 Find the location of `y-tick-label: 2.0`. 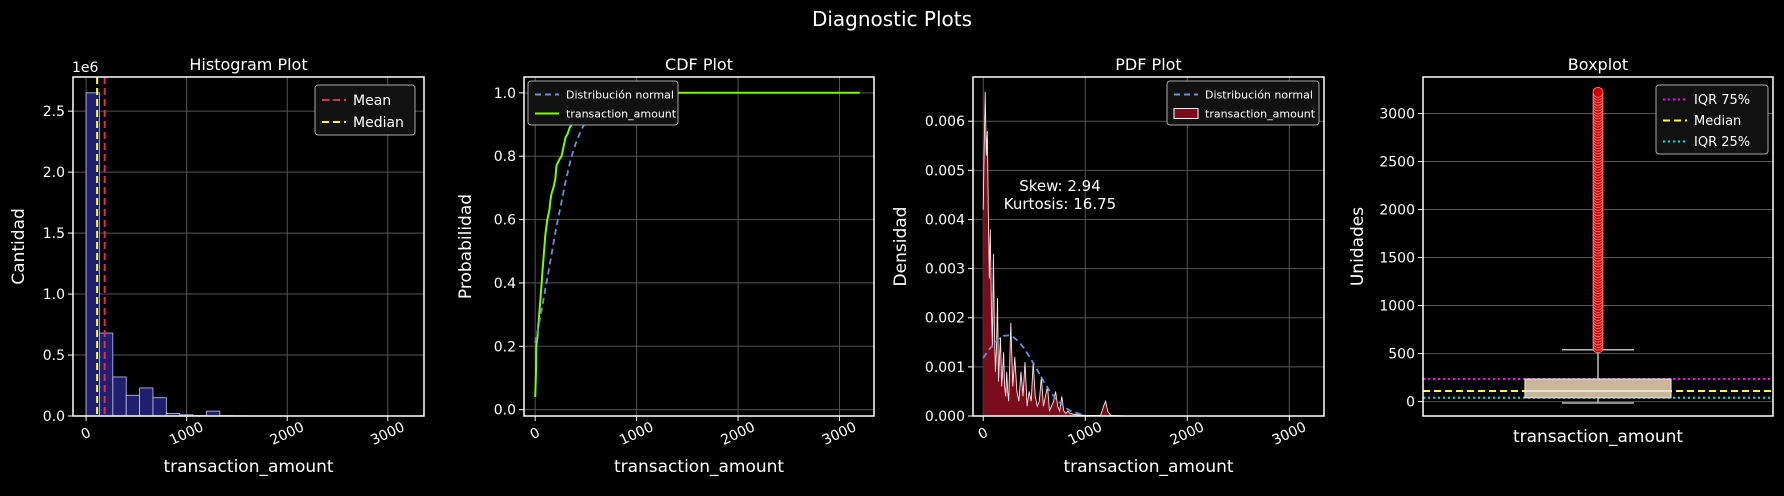

y-tick-label: 2.0 is located at coordinates (54, 173).